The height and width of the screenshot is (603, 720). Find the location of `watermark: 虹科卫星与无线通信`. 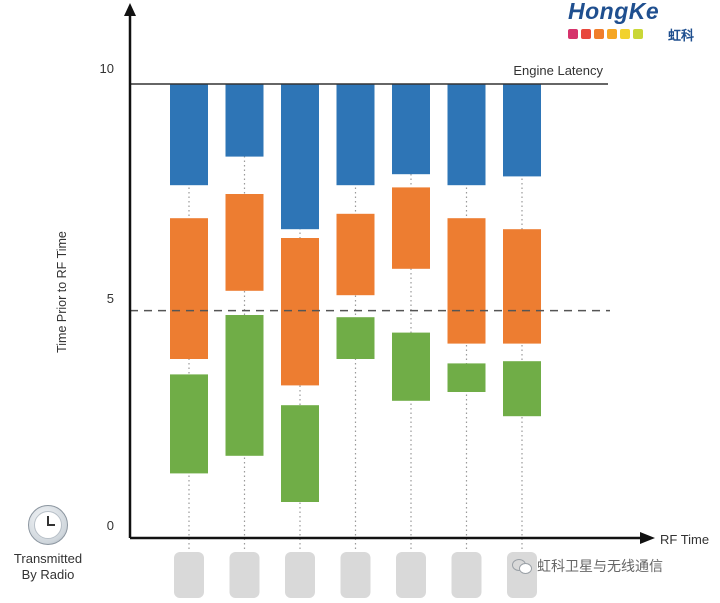

watermark: 虹科卫星与无线通信 is located at coordinates (587, 566).